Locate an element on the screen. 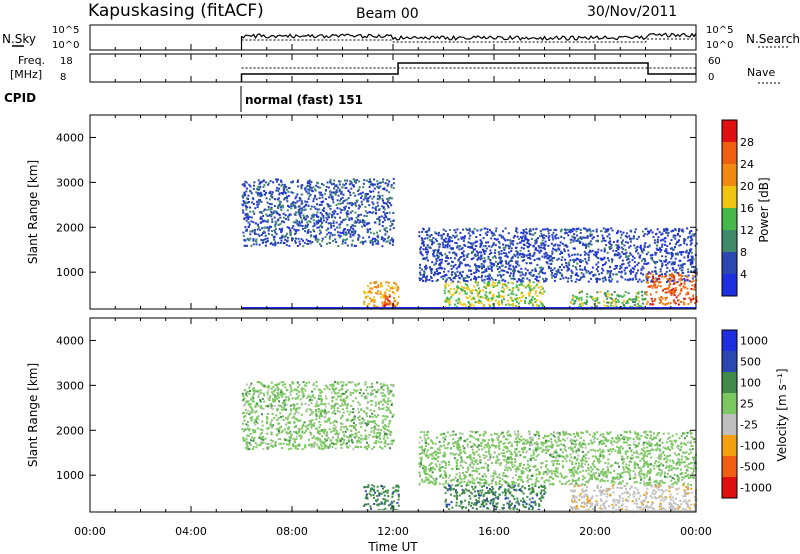  y-tick-label: 3000 is located at coordinates (70, 182).